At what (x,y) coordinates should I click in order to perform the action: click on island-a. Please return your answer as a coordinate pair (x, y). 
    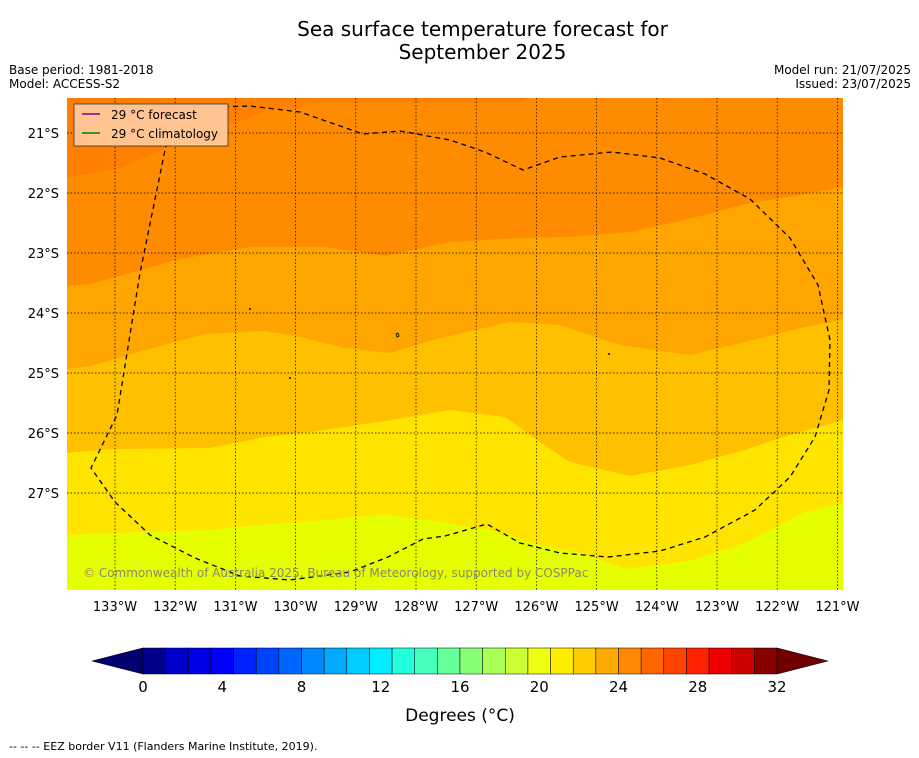
    Looking at the image, I should click on (397, 335).